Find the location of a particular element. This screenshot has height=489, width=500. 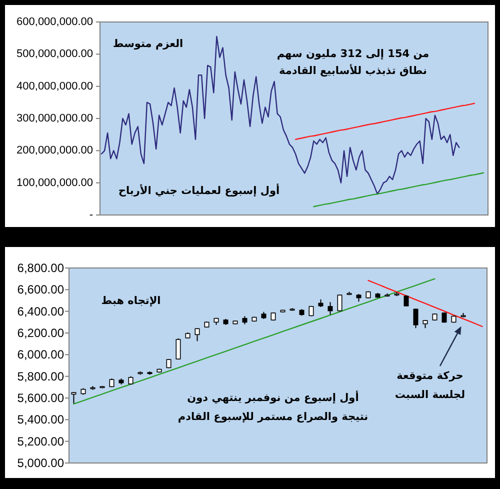

y-tick-label: 6,000.00 is located at coordinates (40, 355).